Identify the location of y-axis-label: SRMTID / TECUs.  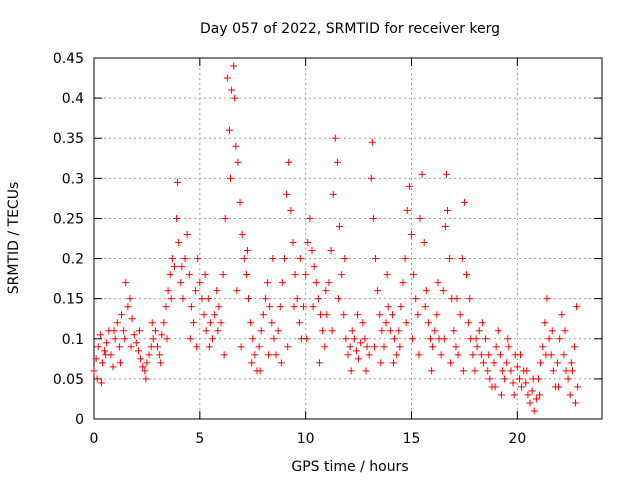
(14, 238).